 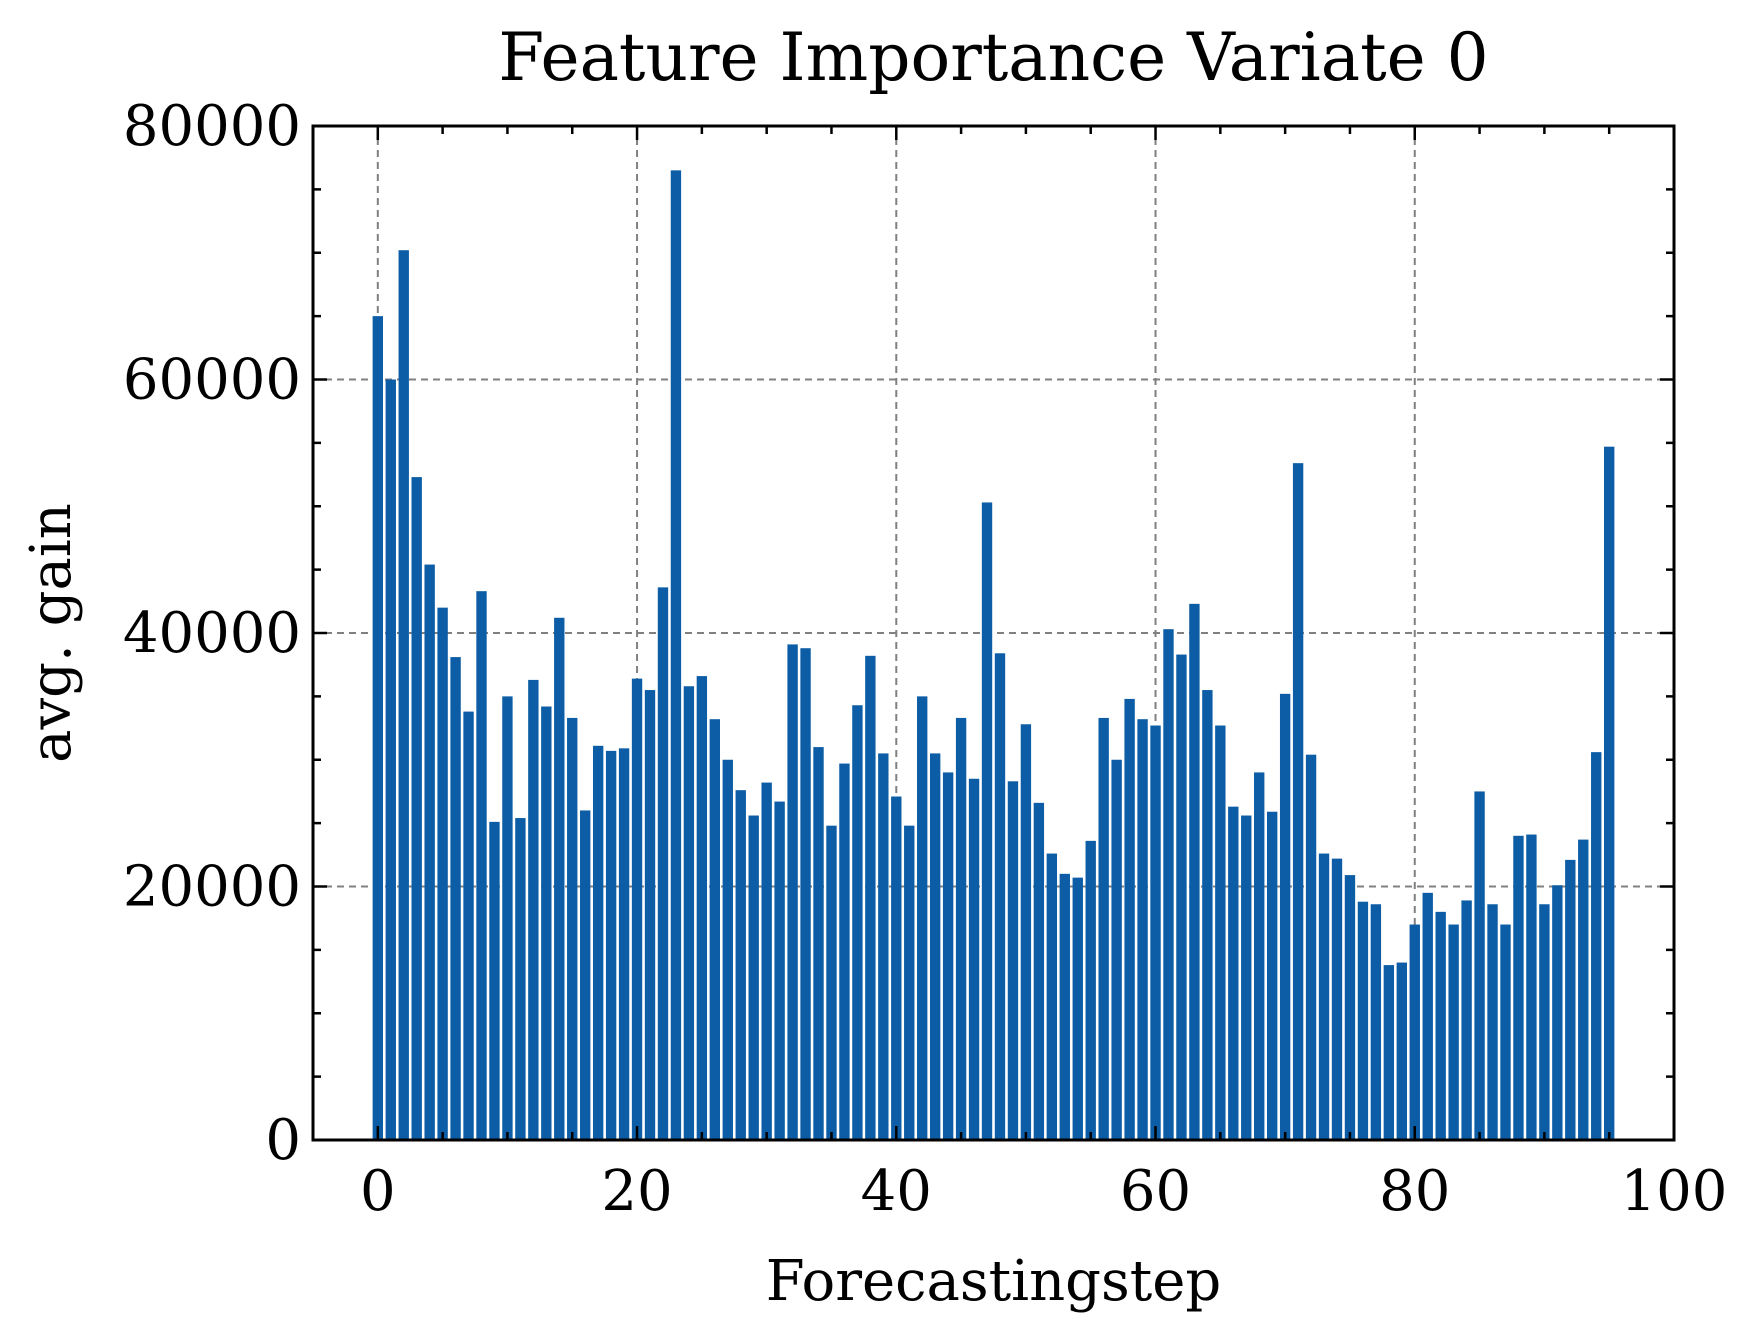 I want to click on x-tick-label: 60, so click(x=1155, y=1191).